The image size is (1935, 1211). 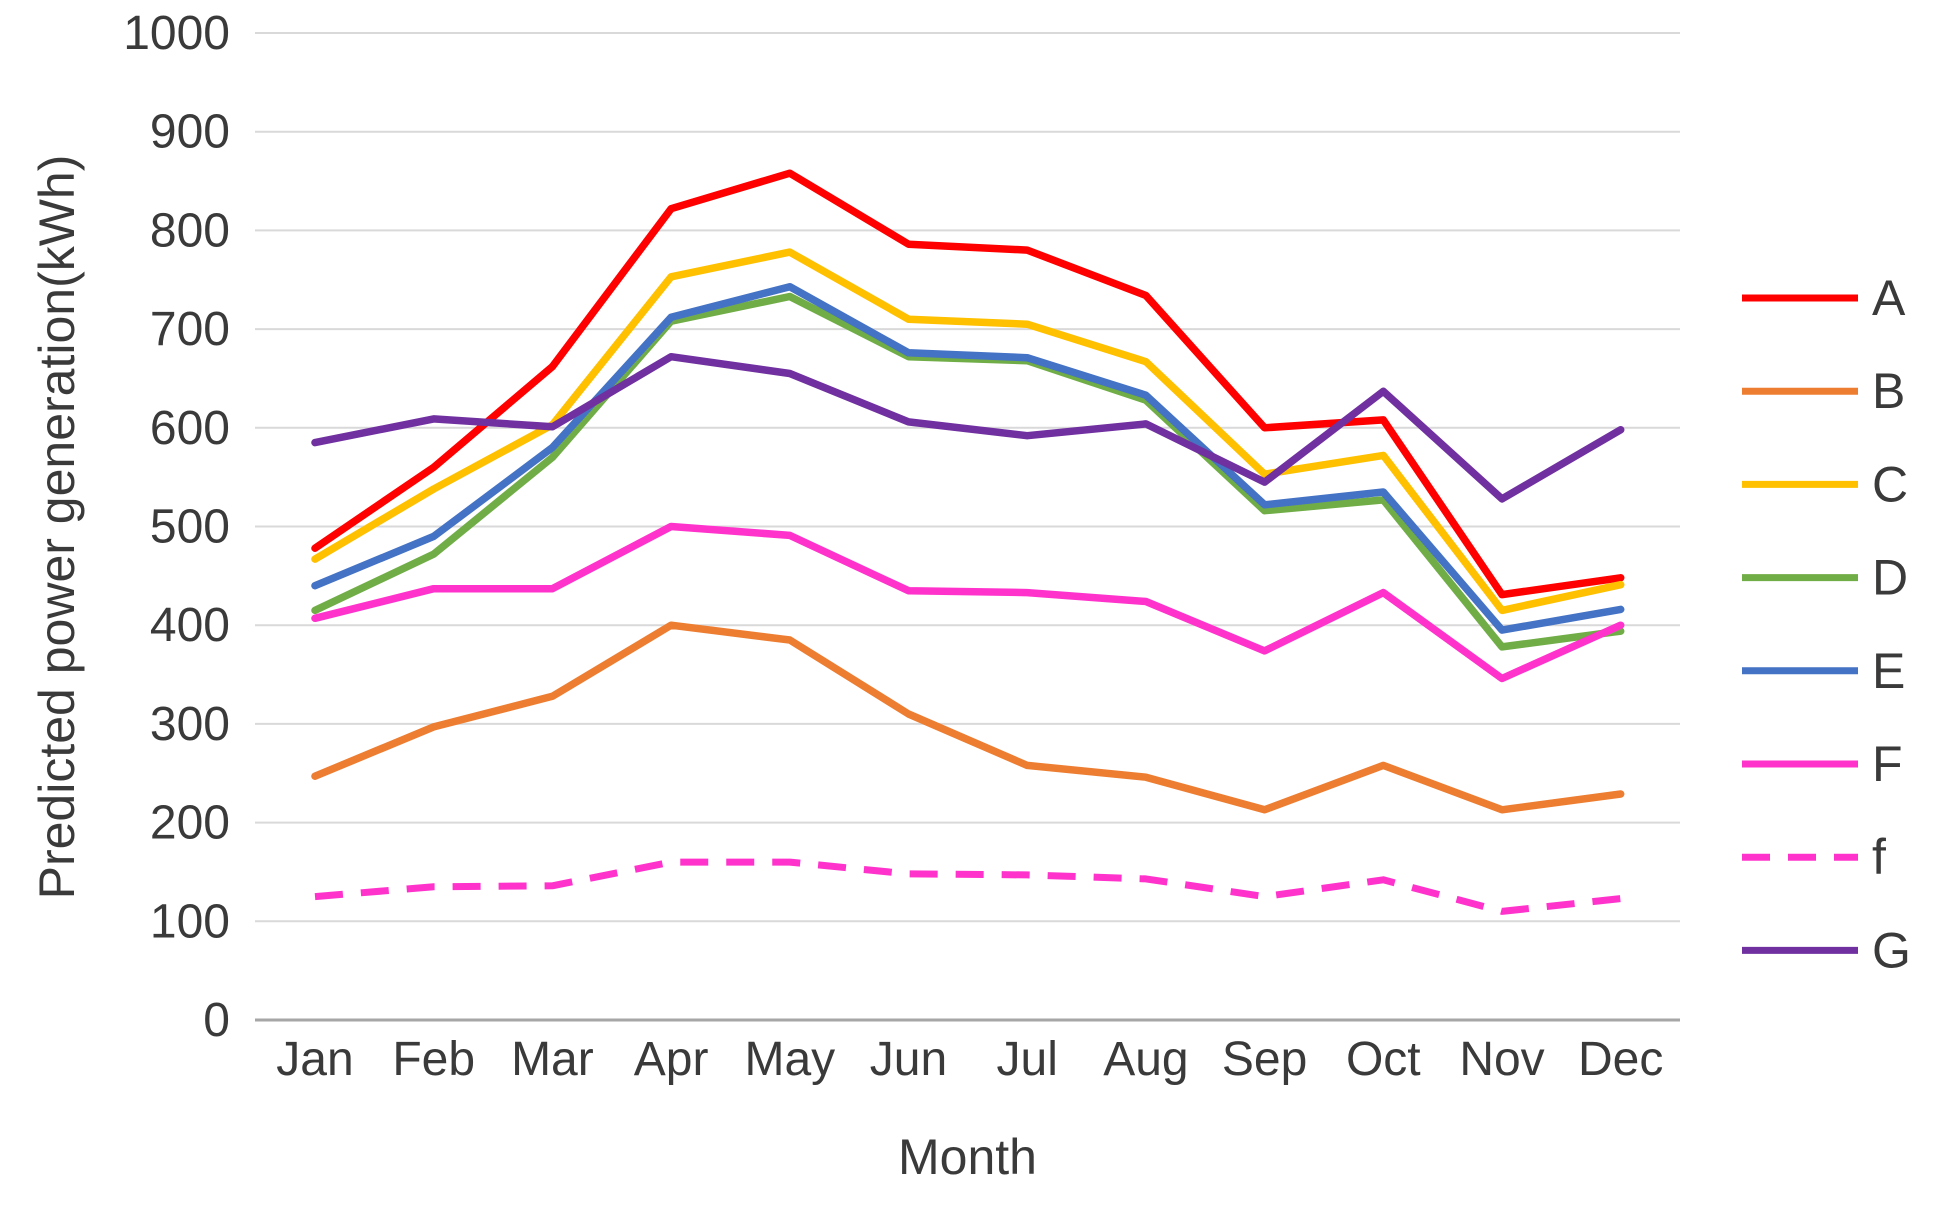 What do you see at coordinates (968, 886) in the screenshot?
I see `series-line-f` at bounding box center [968, 886].